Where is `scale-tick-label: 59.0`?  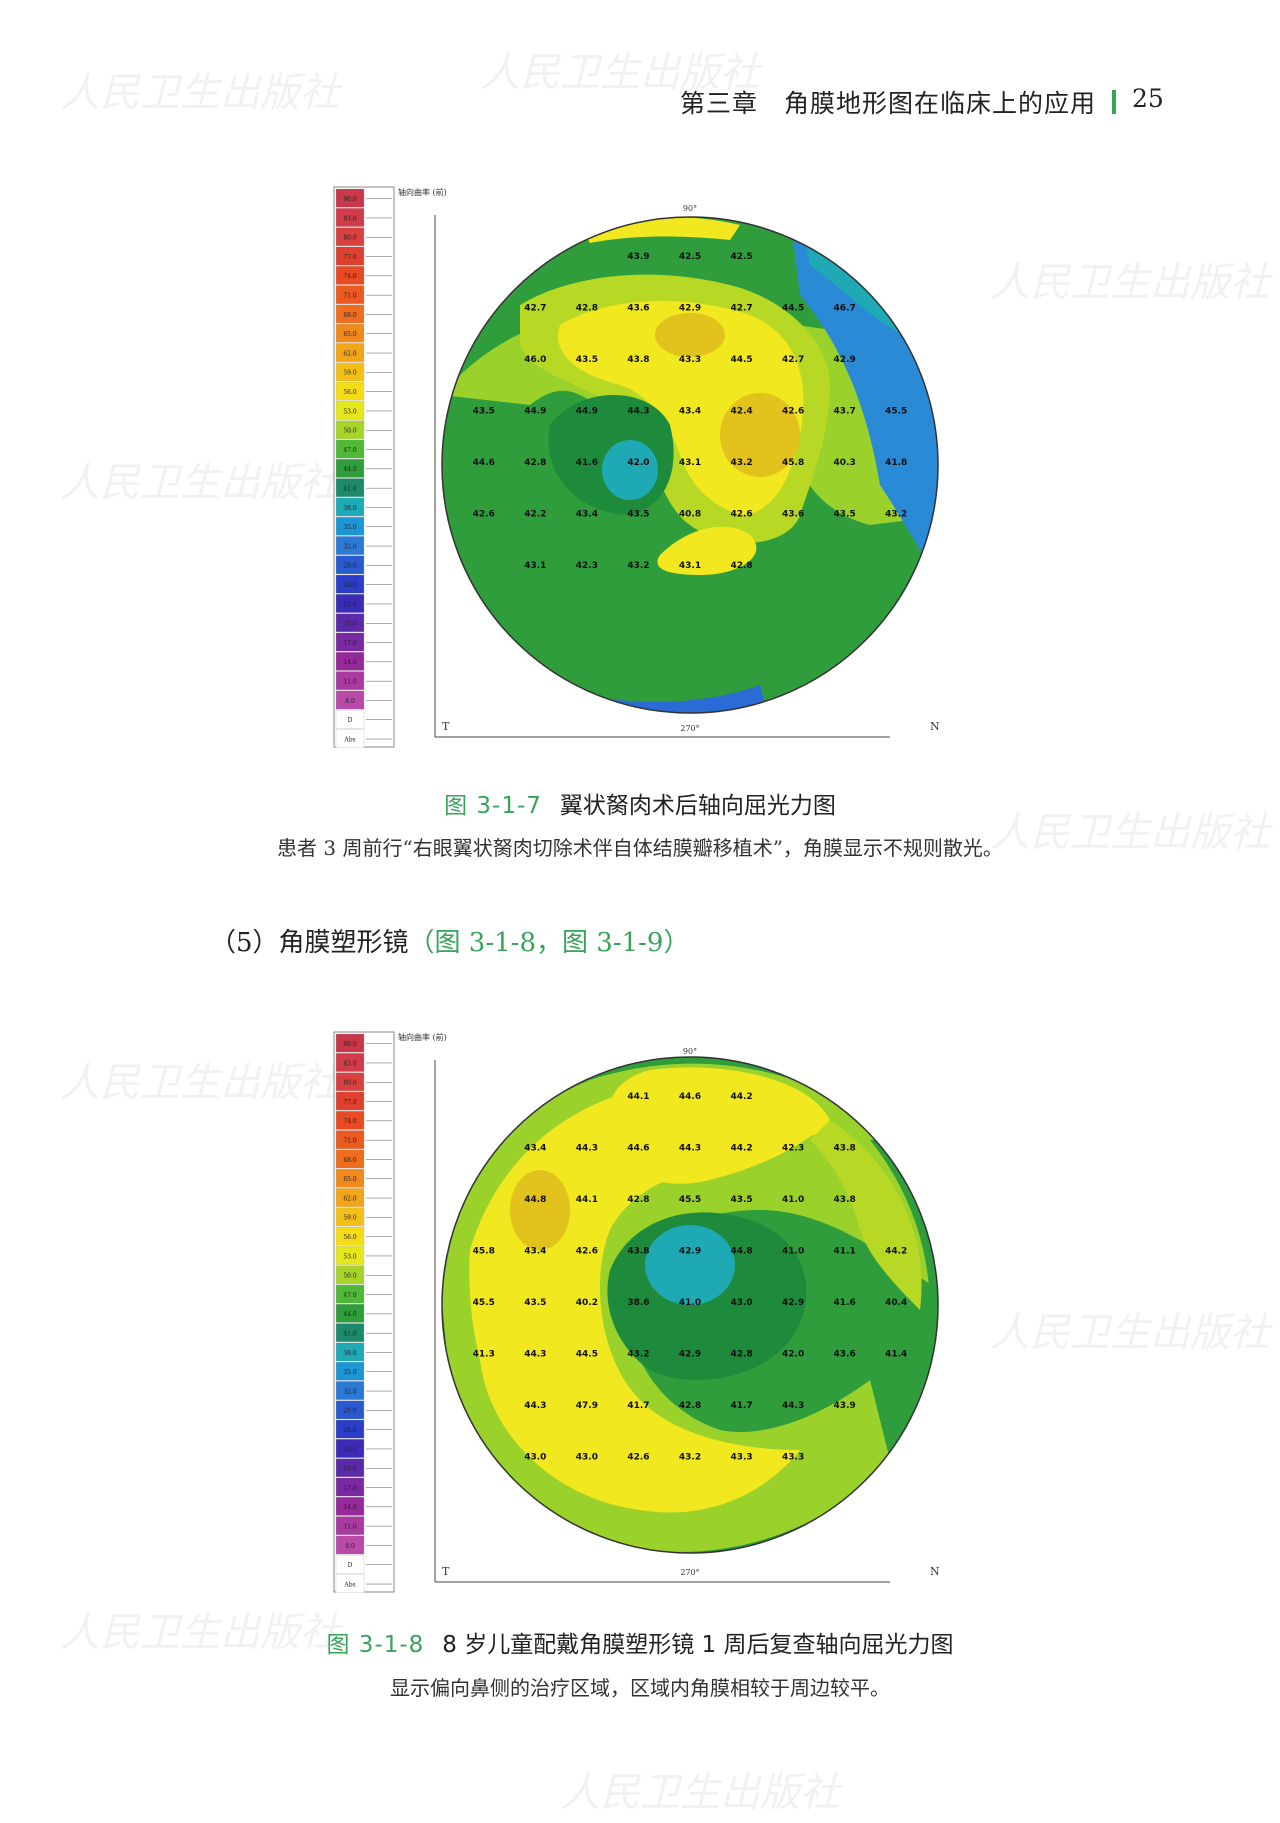 scale-tick-label: 59.0 is located at coordinates (350, 1218).